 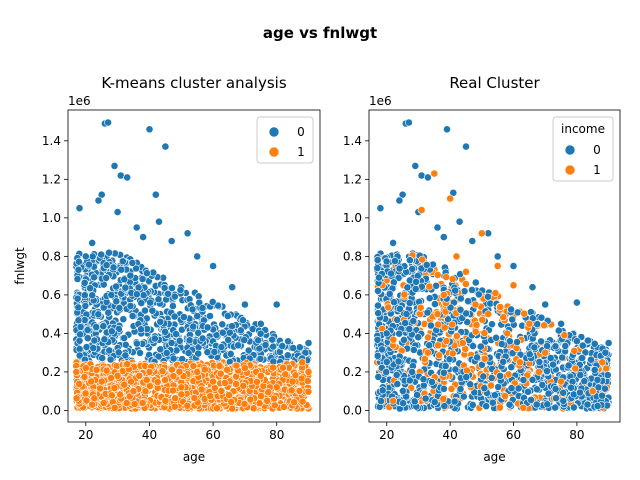 What do you see at coordinates (20, 266) in the screenshot?
I see `y-axis-label: fnlwgt` at bounding box center [20, 266].